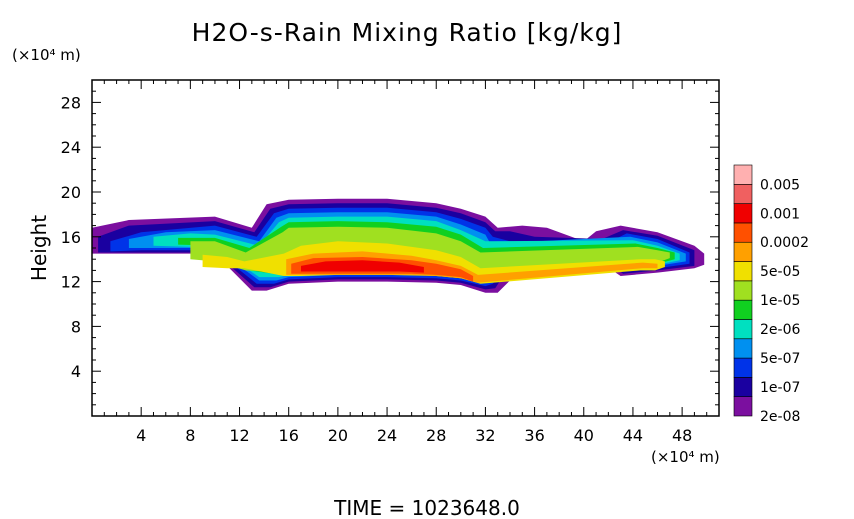 The height and width of the screenshot is (519, 854). I want to click on colorbar-label: 2e-06, so click(780, 330).